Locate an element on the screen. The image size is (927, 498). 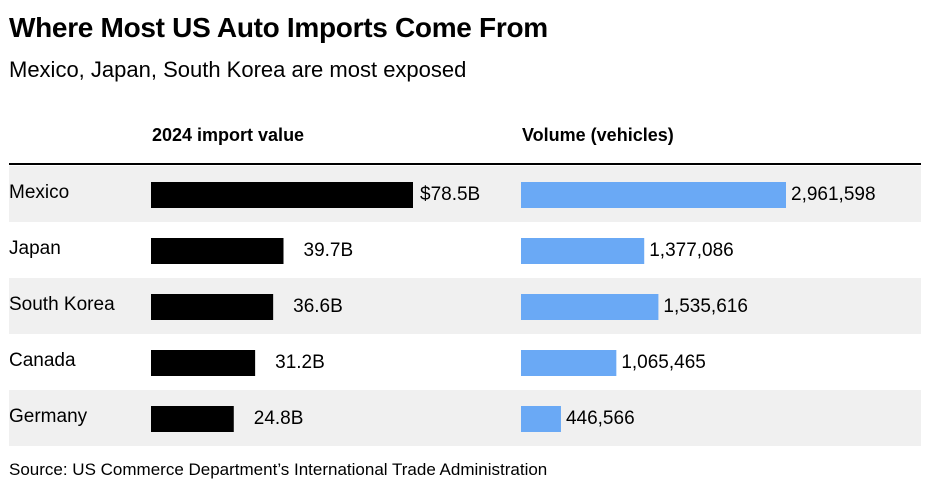
volume-label: 2,961,598 is located at coordinates (833, 194).